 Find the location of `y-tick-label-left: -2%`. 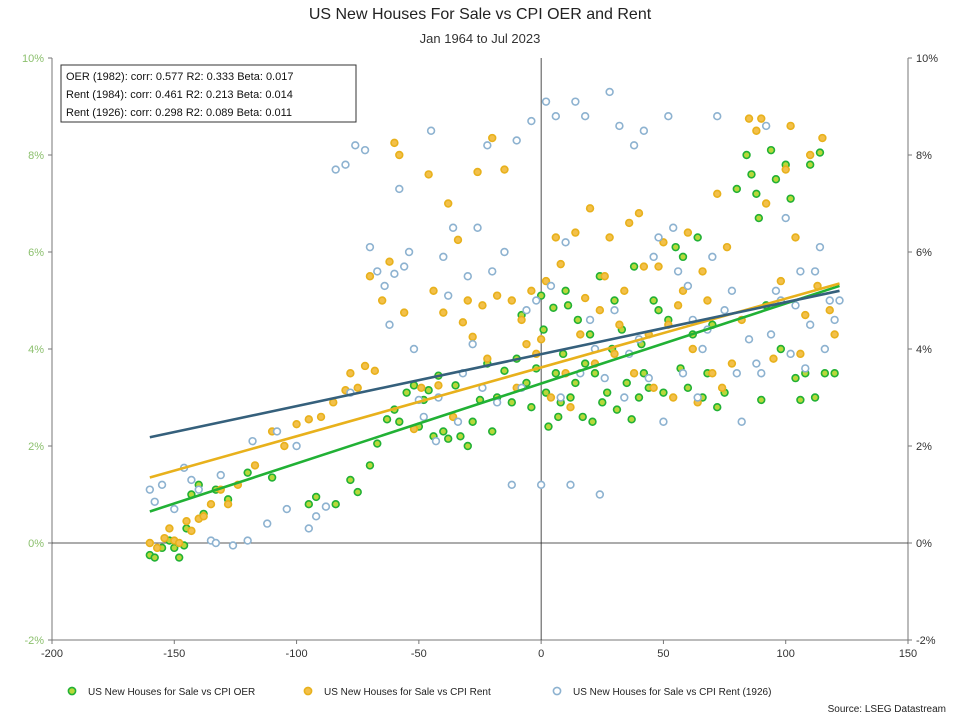

y-tick-label-left: -2% is located at coordinates (34, 641).